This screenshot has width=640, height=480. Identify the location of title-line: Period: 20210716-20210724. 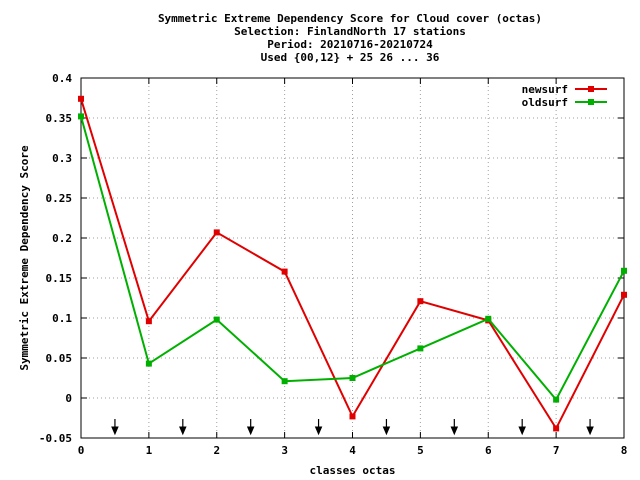
(350, 44).